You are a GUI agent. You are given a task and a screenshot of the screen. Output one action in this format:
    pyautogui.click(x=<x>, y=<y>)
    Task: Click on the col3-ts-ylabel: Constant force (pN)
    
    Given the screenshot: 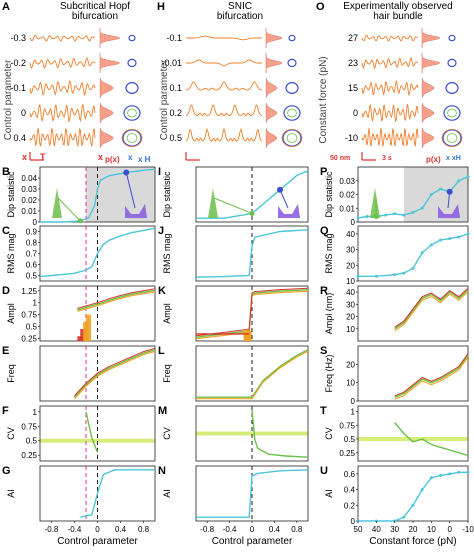 What is the action you would take?
    pyautogui.click(x=323, y=99)
    